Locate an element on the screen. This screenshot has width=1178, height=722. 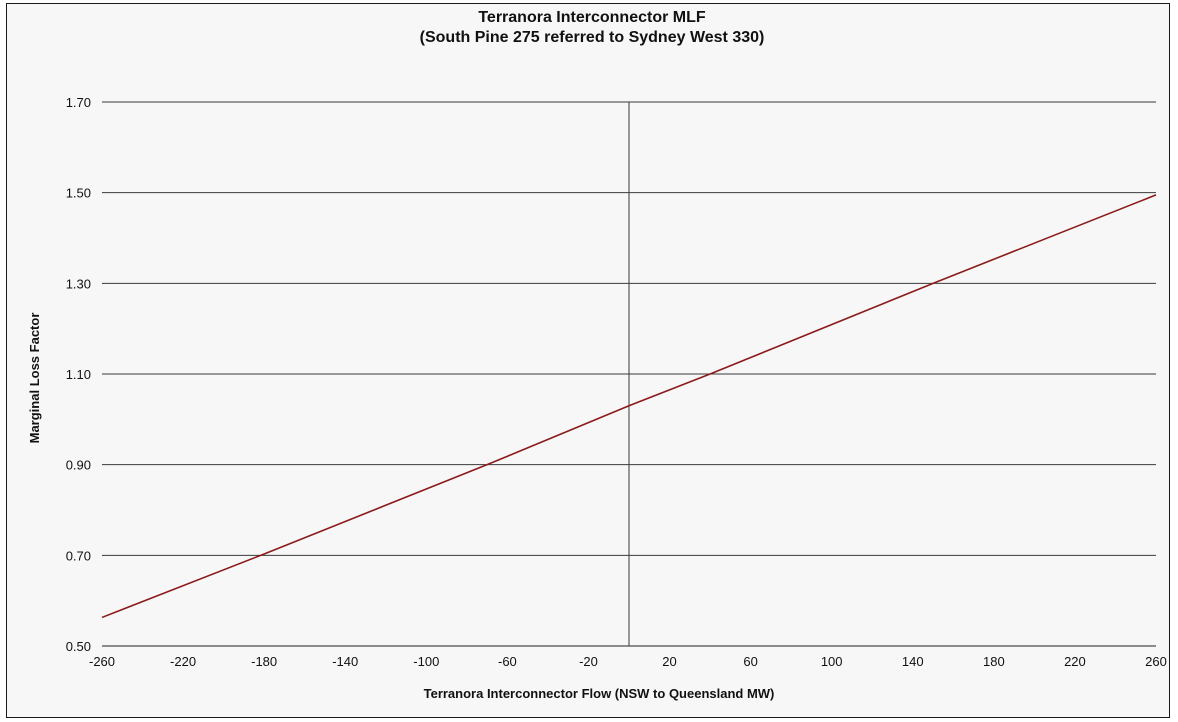
x-tick-label: -260 is located at coordinates (102, 661).